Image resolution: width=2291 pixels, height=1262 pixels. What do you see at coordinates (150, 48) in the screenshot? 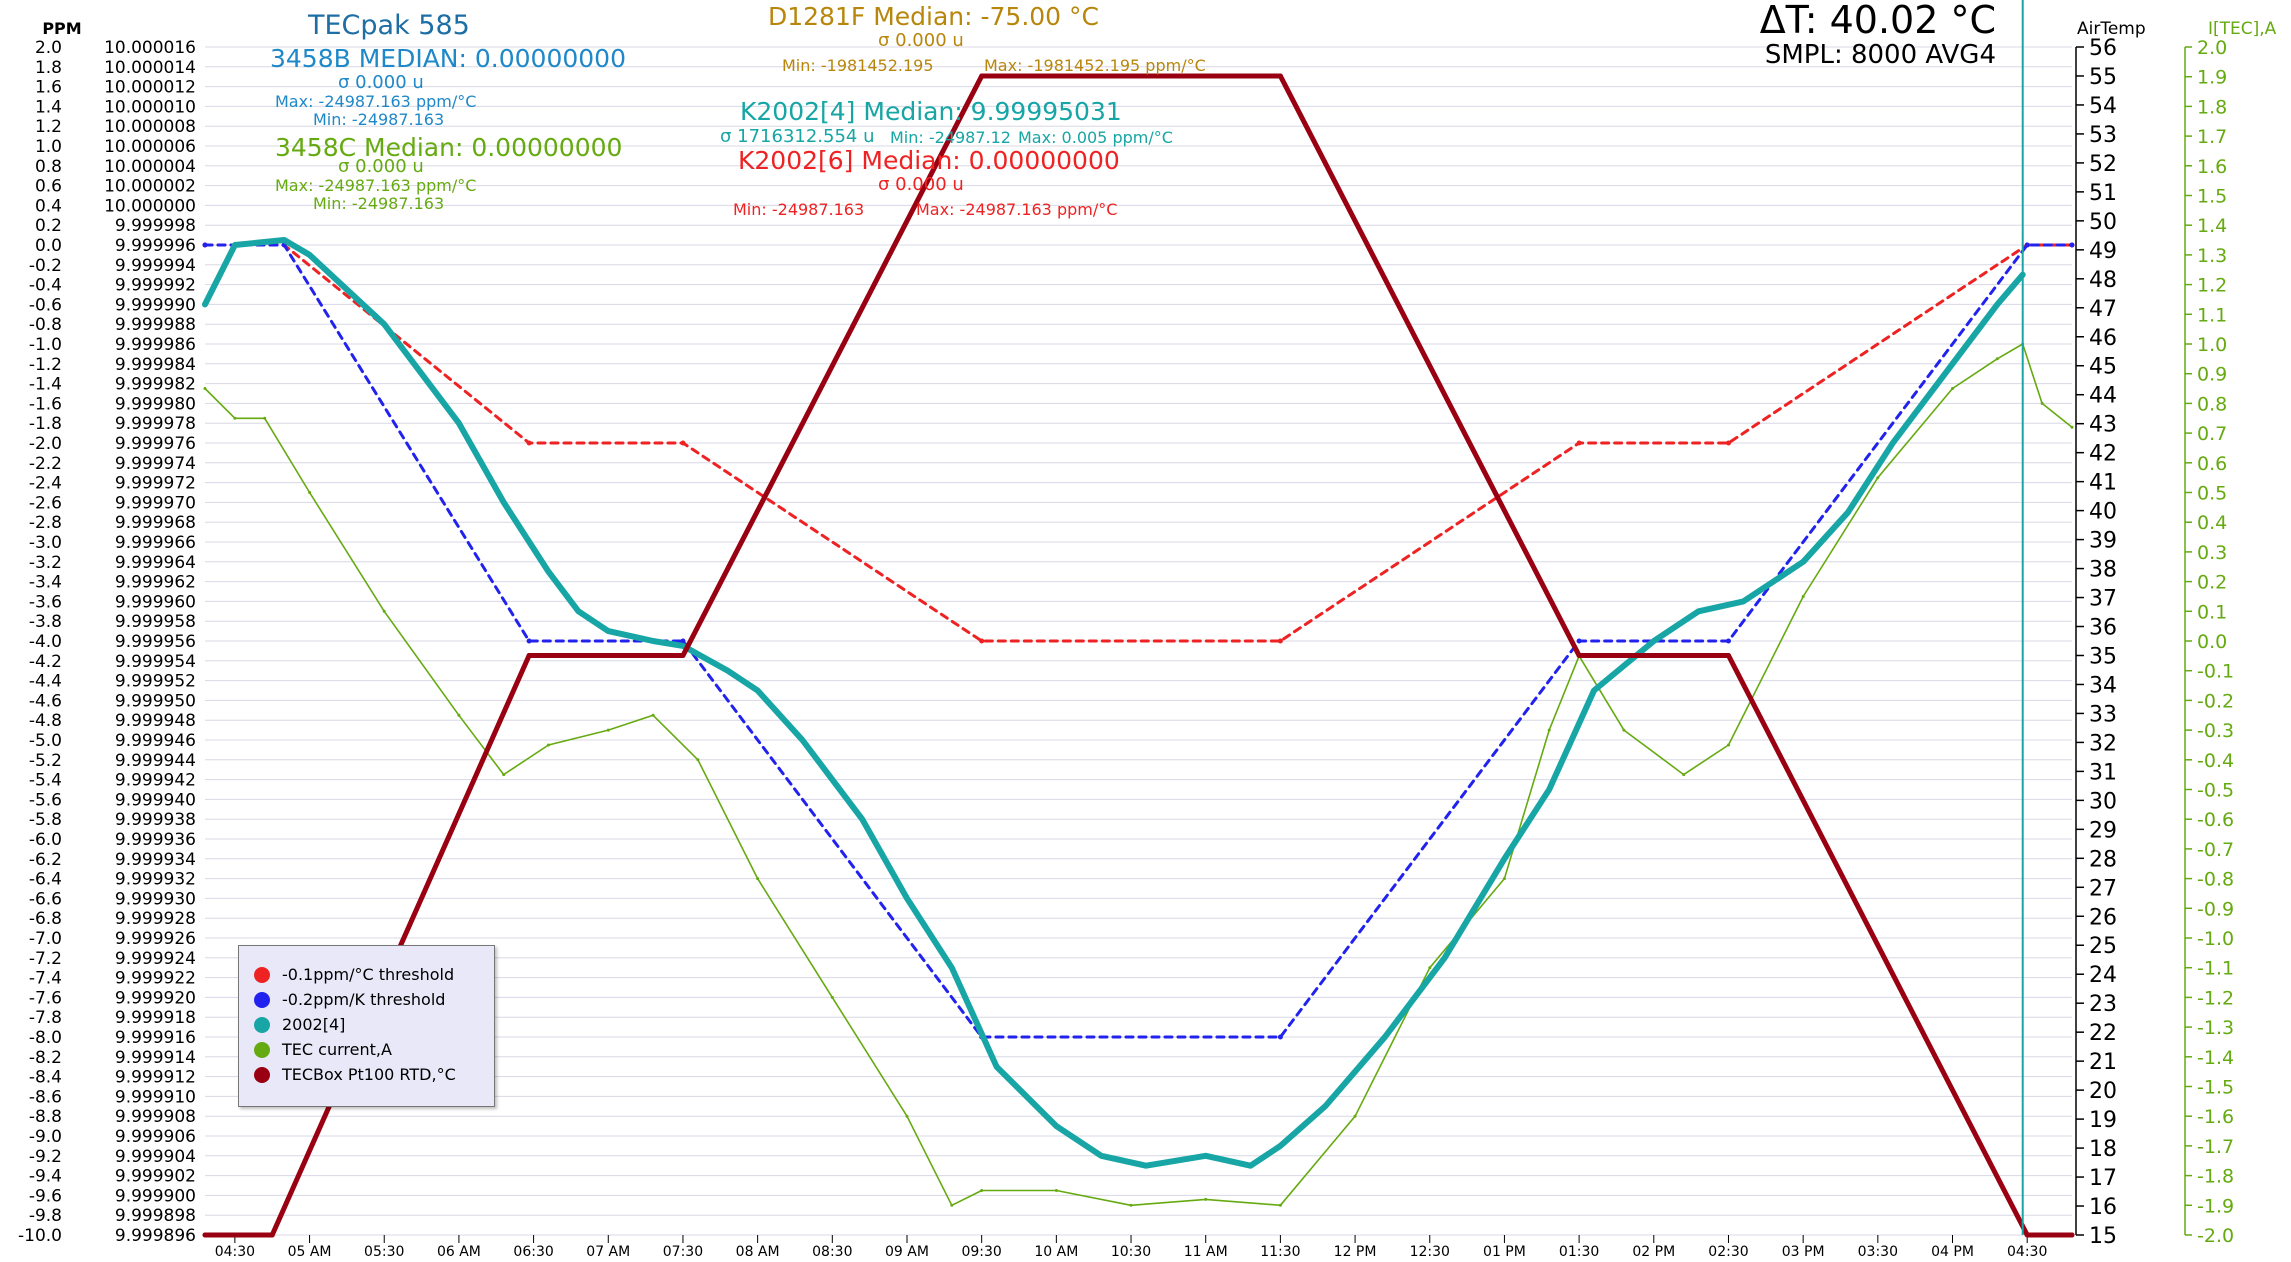
I see `value-tick-label: 10.000016` at bounding box center [150, 48].